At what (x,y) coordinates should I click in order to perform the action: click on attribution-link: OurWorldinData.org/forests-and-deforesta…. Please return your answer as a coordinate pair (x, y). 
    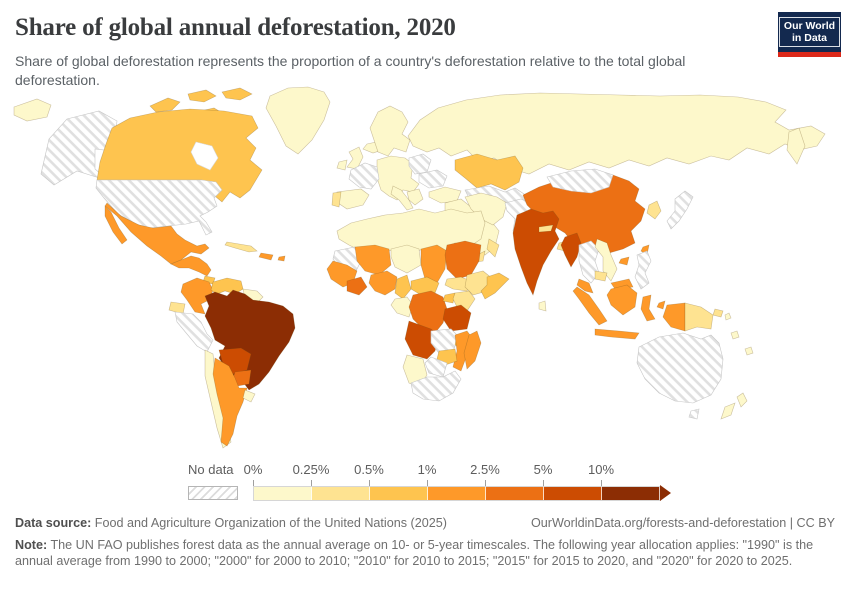
    Looking at the image, I should click on (682, 523).